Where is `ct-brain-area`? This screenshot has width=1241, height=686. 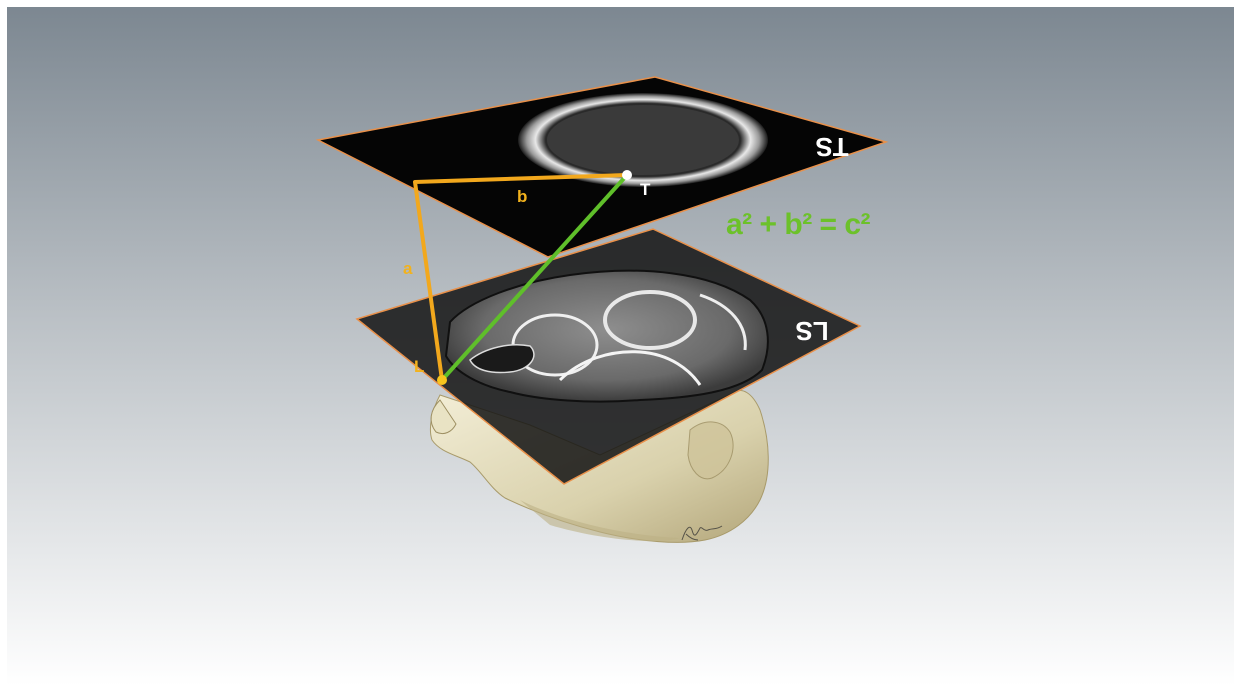 ct-brain-area is located at coordinates (643, 140).